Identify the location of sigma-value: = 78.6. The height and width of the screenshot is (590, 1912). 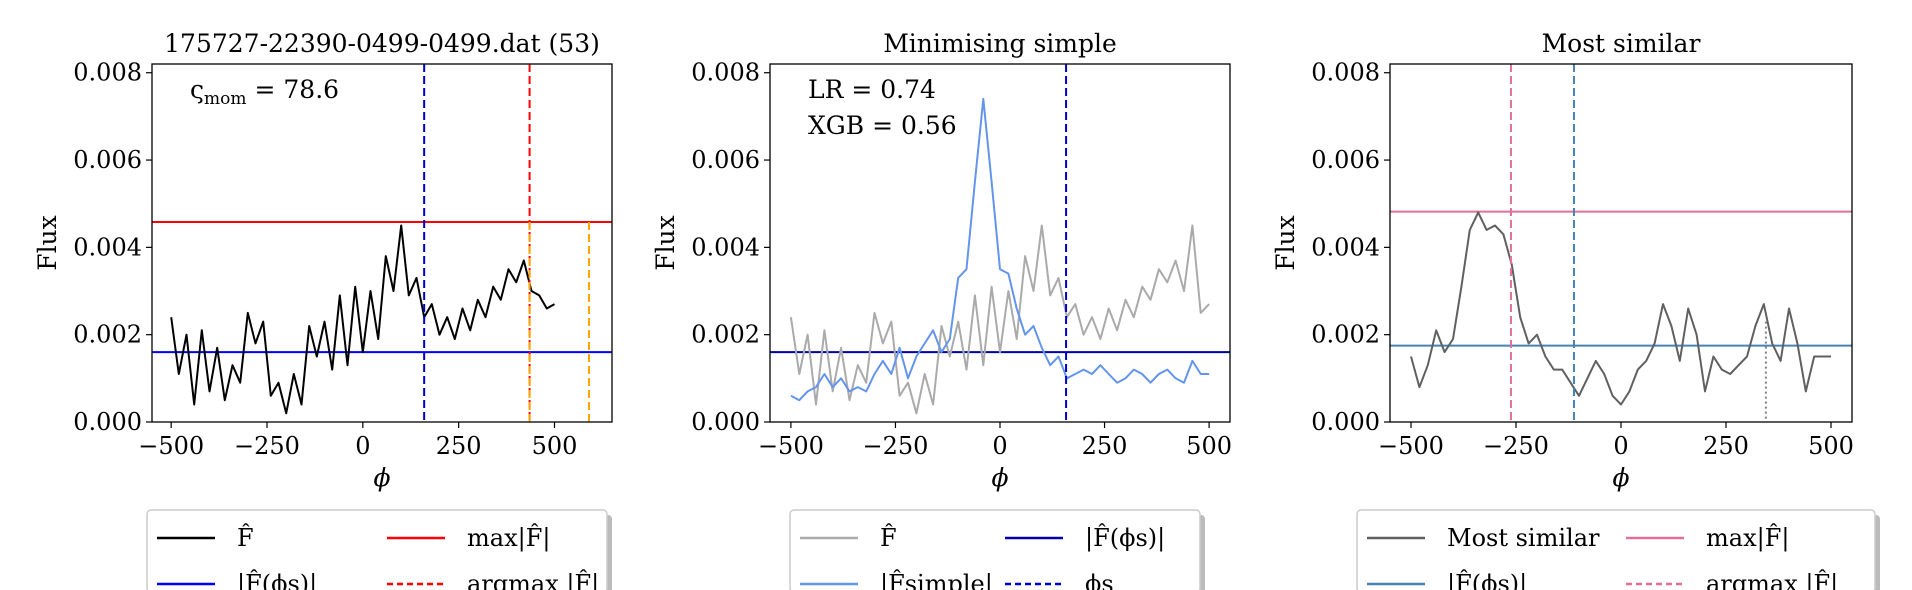
(297, 89).